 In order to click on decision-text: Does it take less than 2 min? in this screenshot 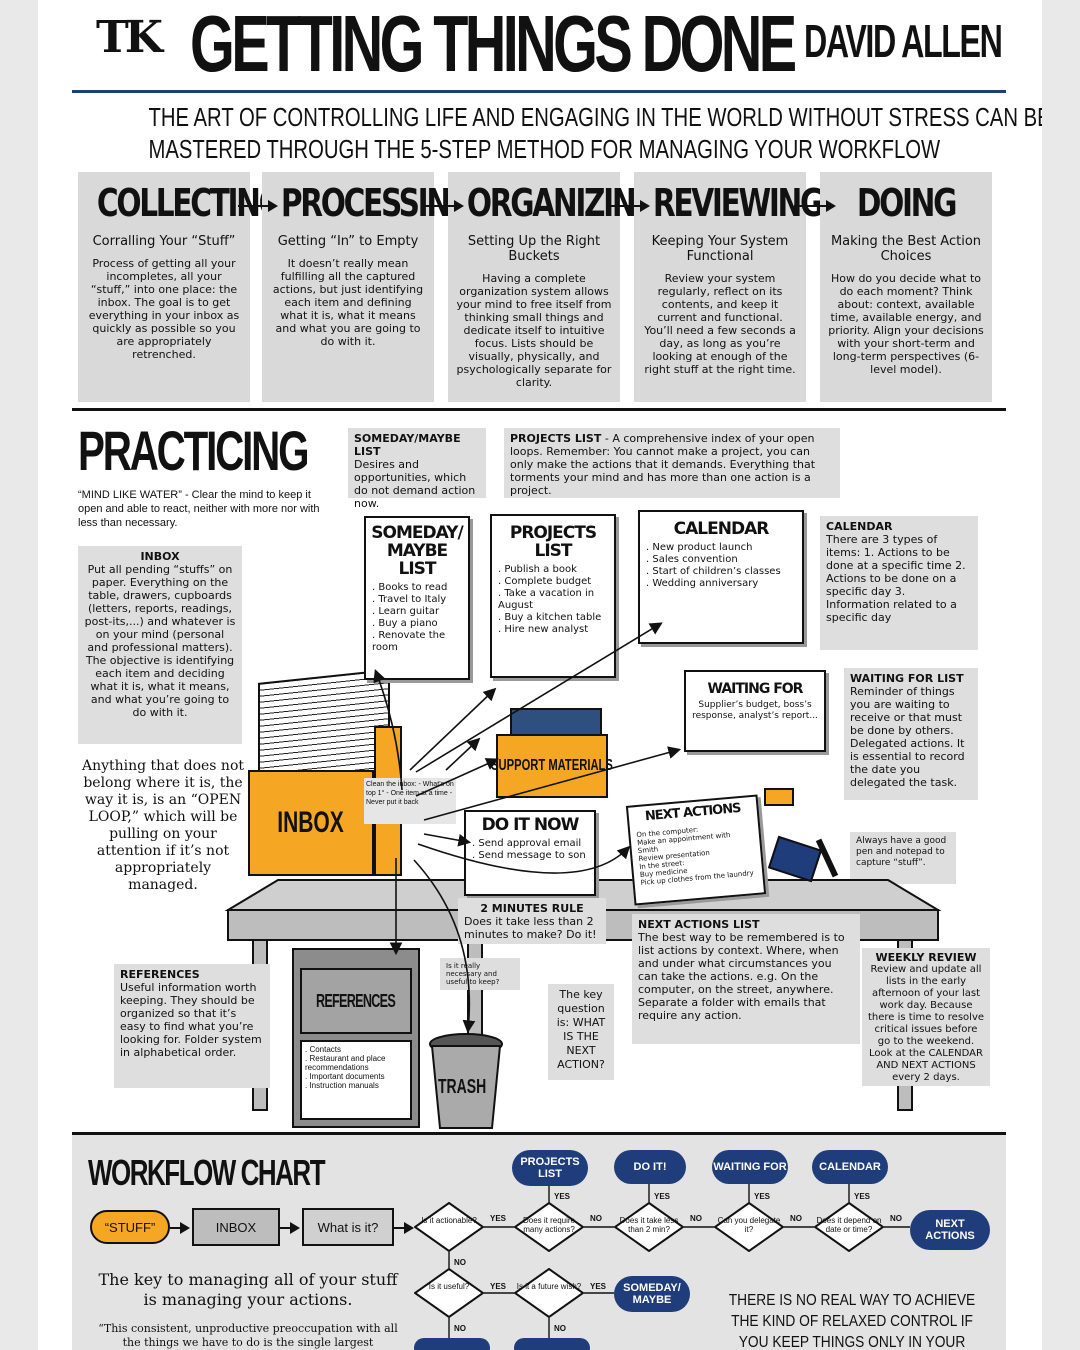, I will do `click(649, 1225)`.